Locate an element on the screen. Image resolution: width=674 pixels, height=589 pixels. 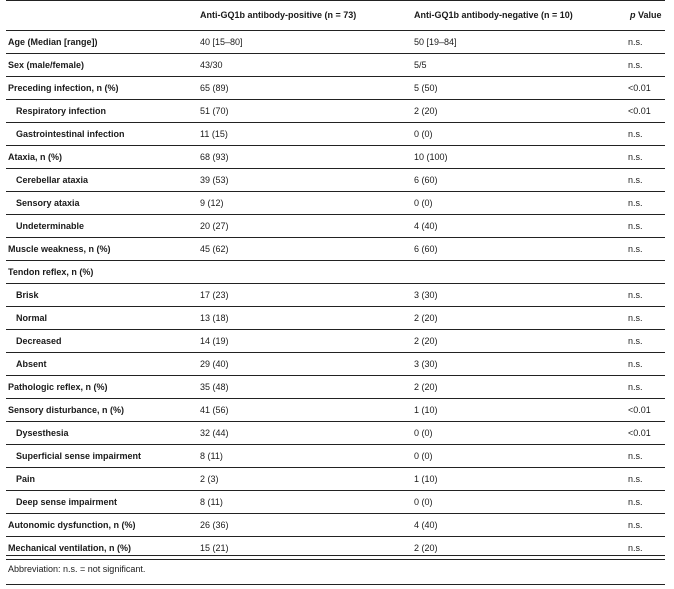
negative-value-cell is located at coordinates (520, 272).